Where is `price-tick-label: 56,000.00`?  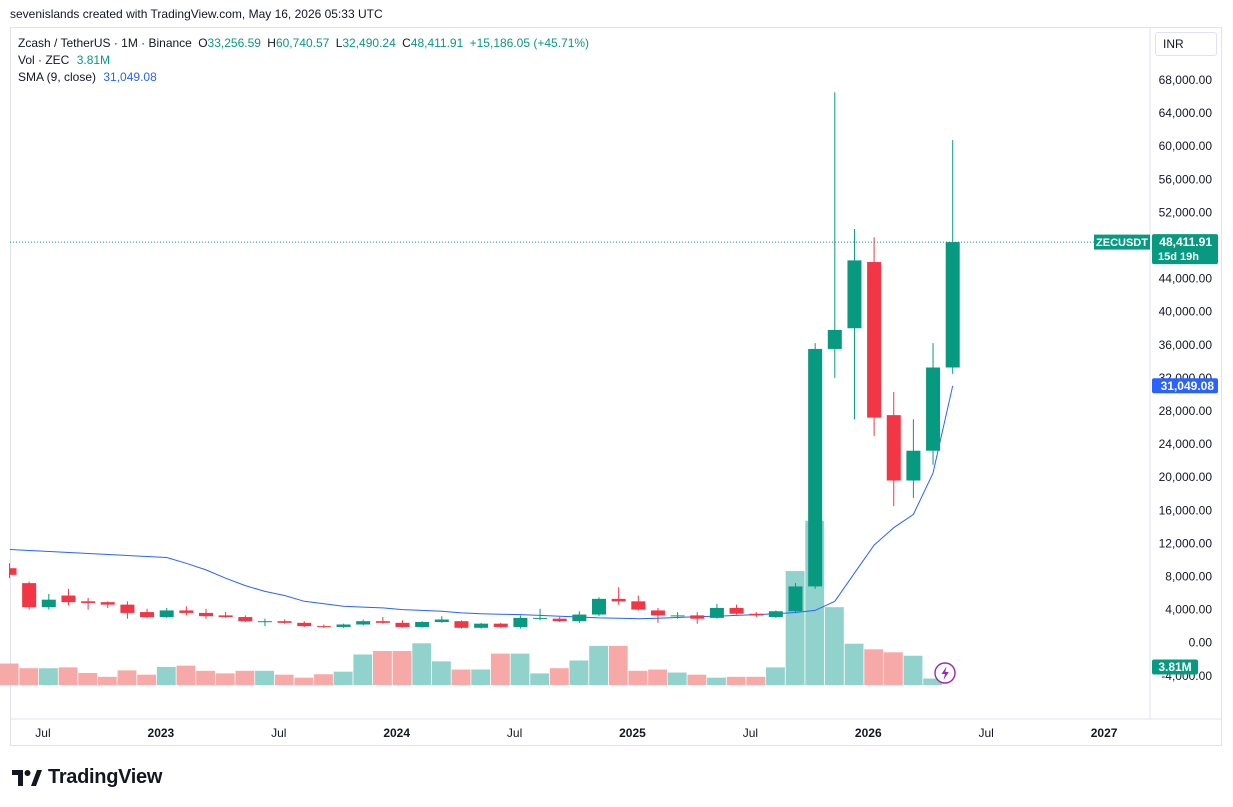
price-tick-label: 56,000.00 is located at coordinates (1186, 179).